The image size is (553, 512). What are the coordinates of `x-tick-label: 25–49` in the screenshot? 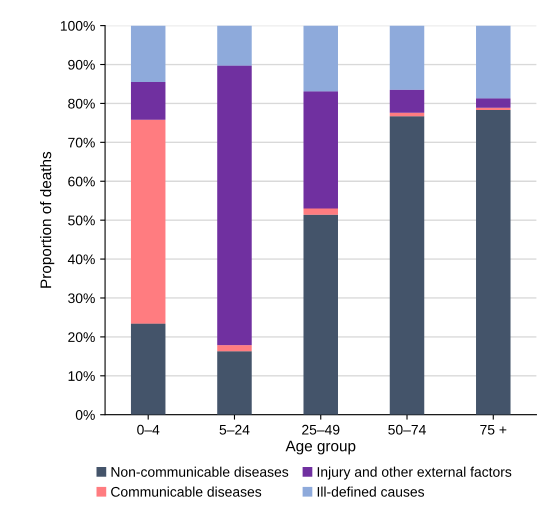 It's located at (321, 429).